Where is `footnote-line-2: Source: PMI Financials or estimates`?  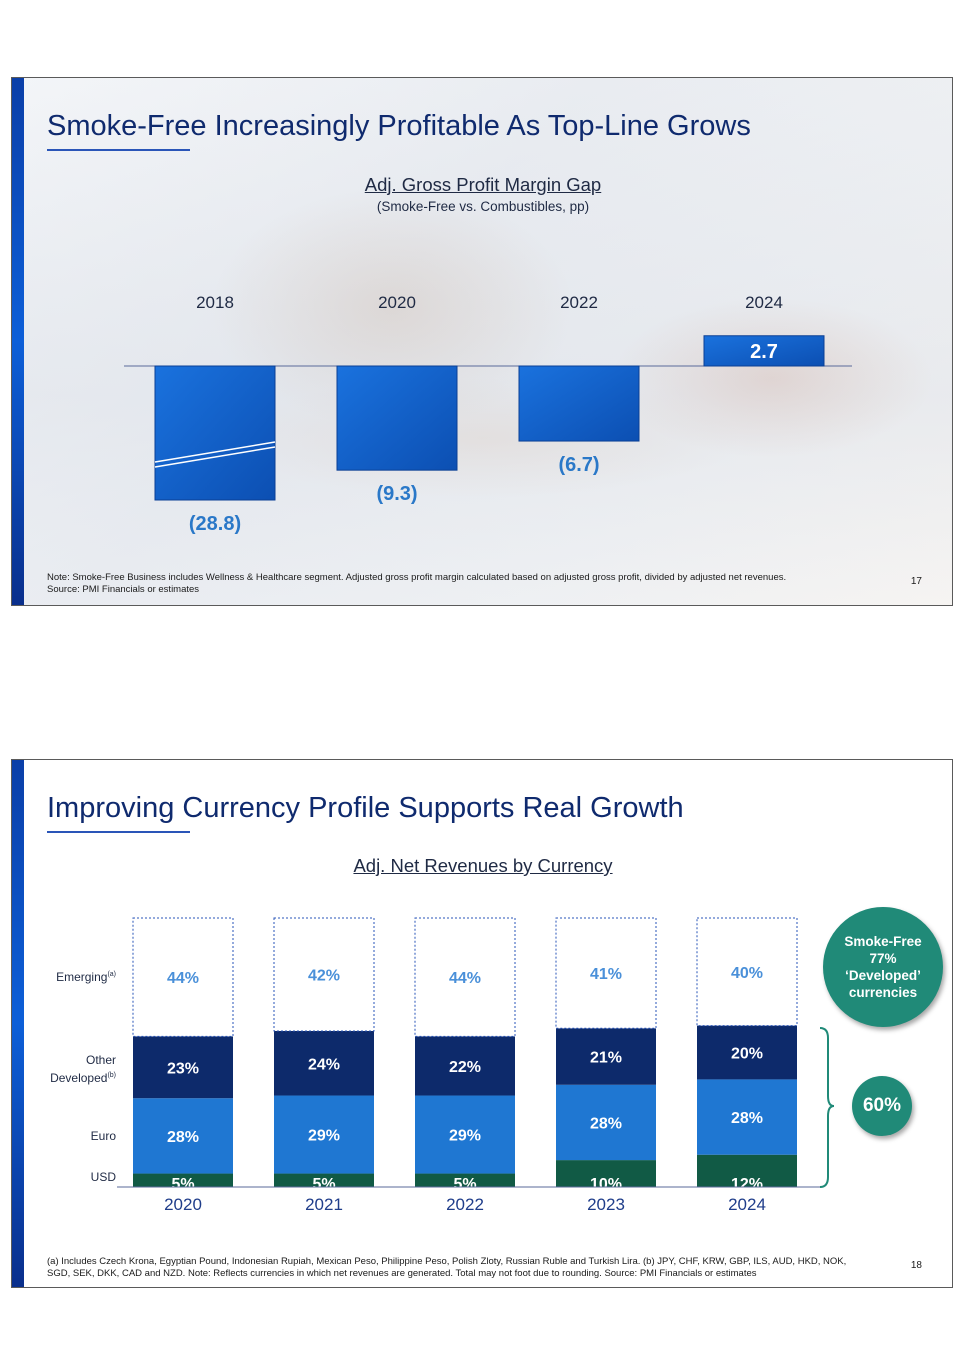
footnote-line-2: Source: PMI Financials or estimates is located at coordinates (123, 589).